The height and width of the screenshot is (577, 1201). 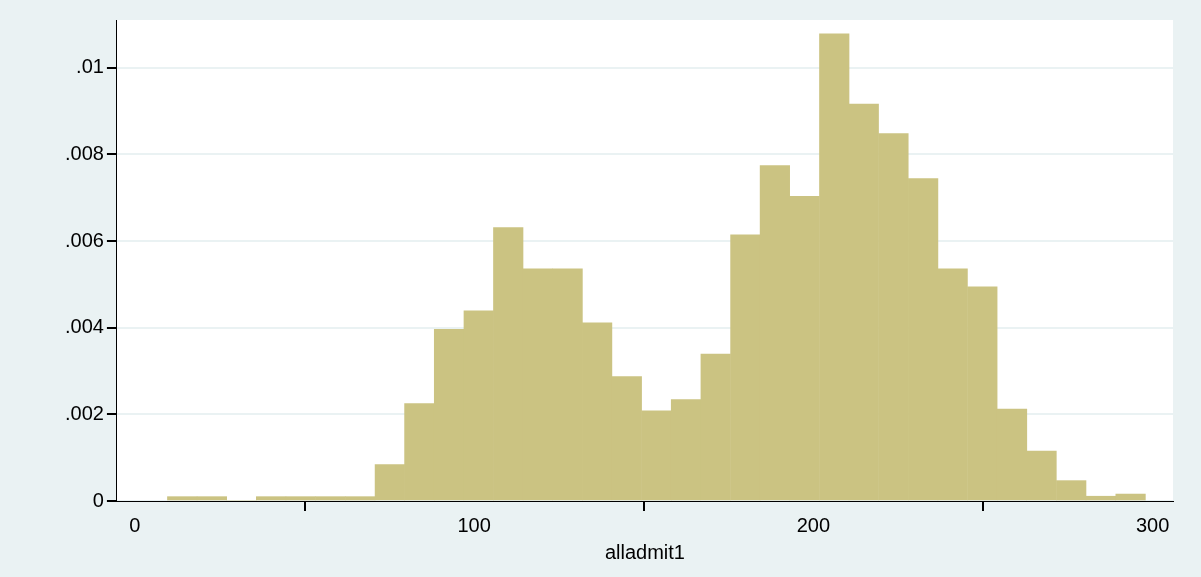 I want to click on y-tick-label: .006, so click(x=84, y=239).